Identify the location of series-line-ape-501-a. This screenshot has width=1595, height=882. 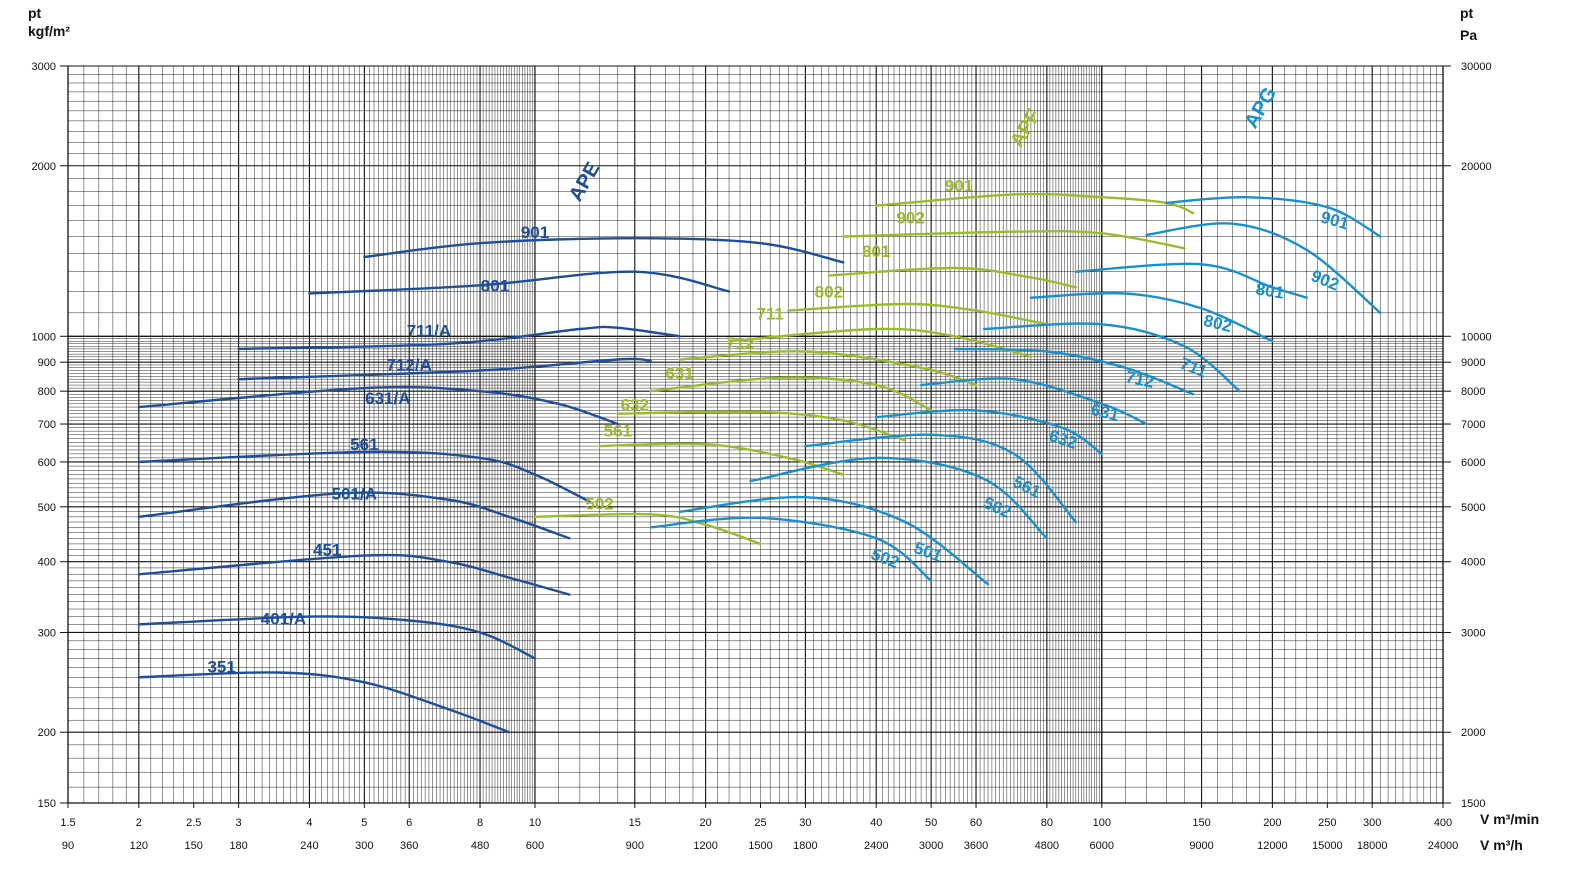
(354, 515).